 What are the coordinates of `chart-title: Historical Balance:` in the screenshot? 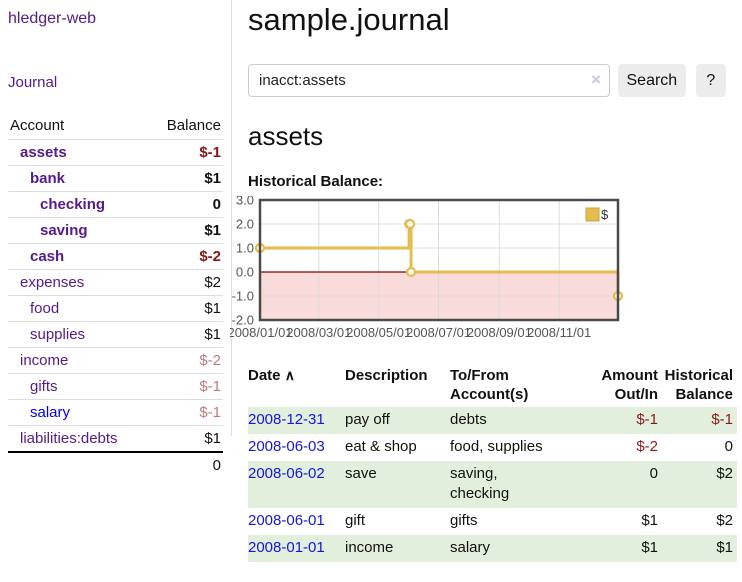 It's located at (316, 181).